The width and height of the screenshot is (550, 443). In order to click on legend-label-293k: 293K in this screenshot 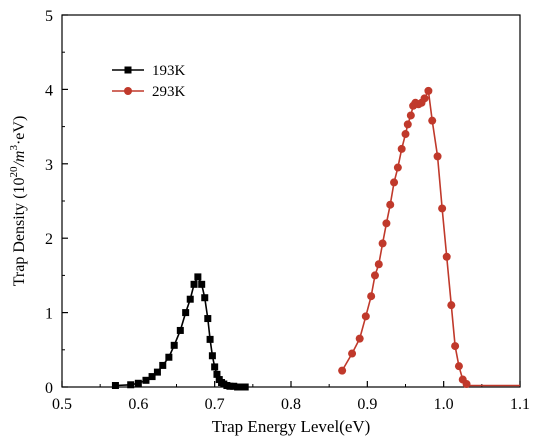, I will do `click(169, 92)`.